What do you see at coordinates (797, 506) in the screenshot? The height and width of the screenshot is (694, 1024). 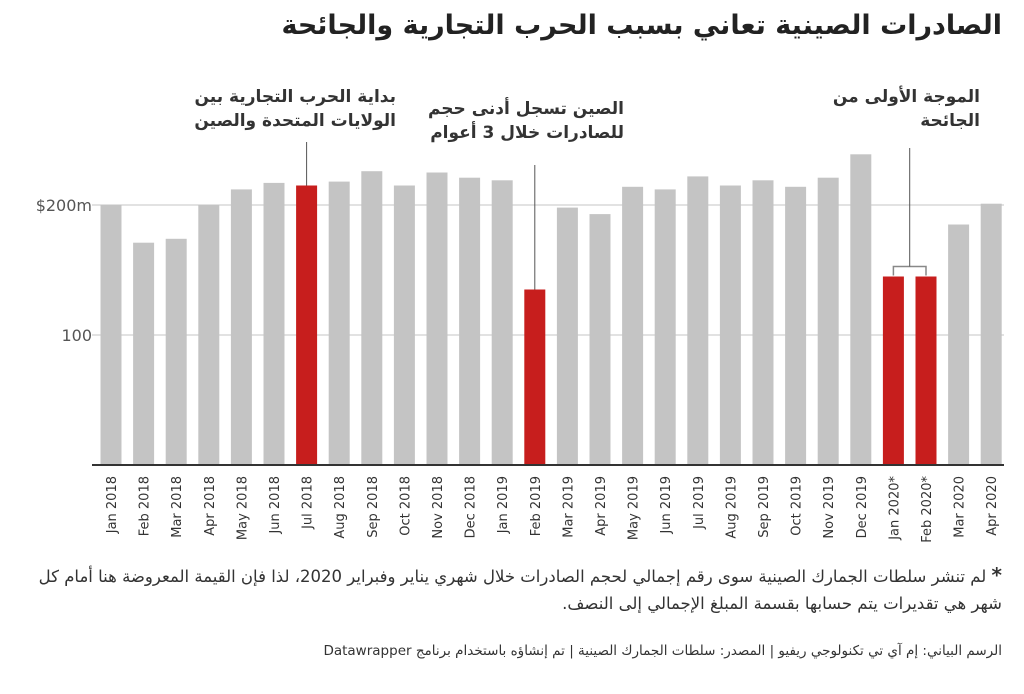 I see `x-tick-label: Oct 2019` at bounding box center [797, 506].